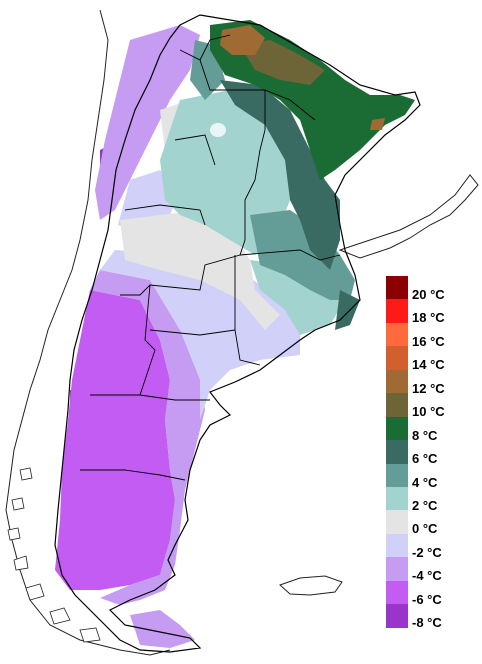 This screenshot has width=482, height=664. What do you see at coordinates (425, 459) in the screenshot?
I see `legend-label: 6 °C` at bounding box center [425, 459].